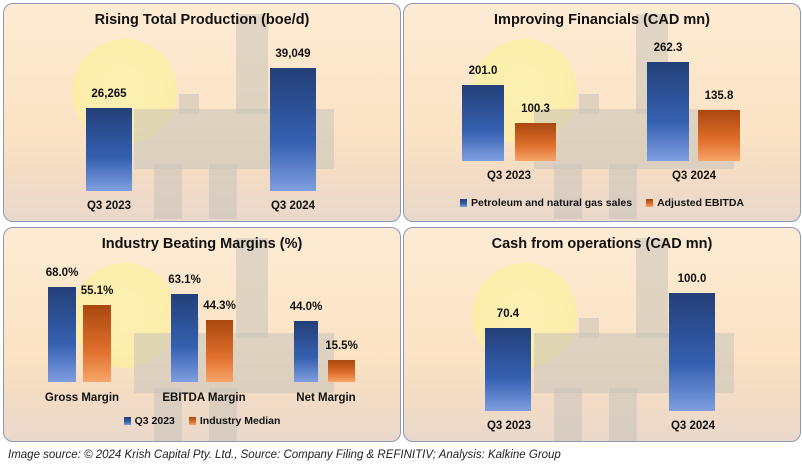  What do you see at coordinates (154, 421) in the screenshot?
I see `legend-label: Q3 2023` at bounding box center [154, 421].